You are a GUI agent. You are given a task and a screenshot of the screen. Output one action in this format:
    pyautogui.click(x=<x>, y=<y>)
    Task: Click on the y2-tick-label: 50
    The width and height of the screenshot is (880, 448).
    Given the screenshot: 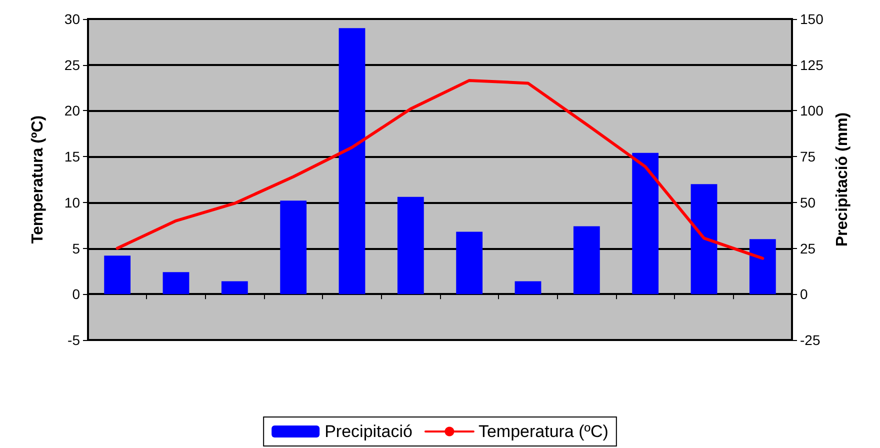 What is the action you would take?
    pyautogui.click(x=808, y=202)
    